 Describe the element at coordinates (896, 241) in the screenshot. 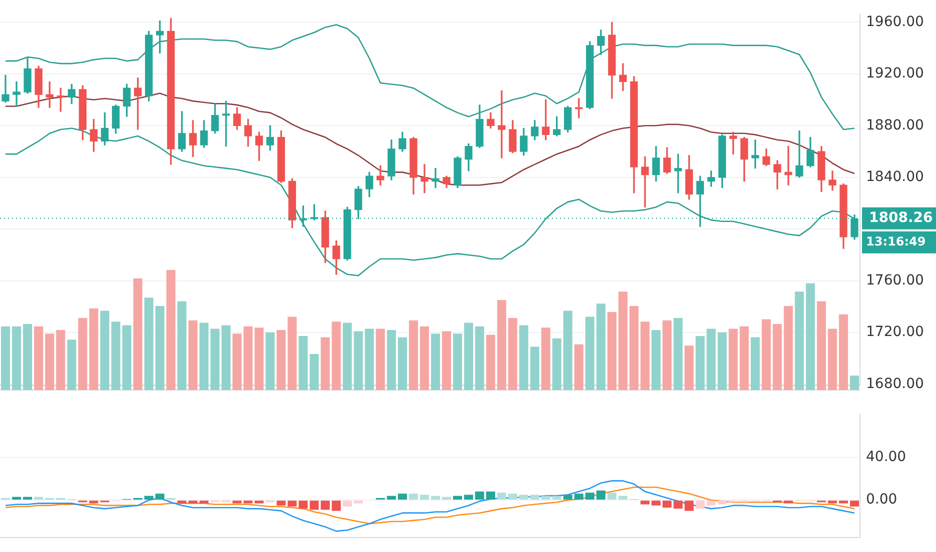

I see `text: 13:16:49` at that location.